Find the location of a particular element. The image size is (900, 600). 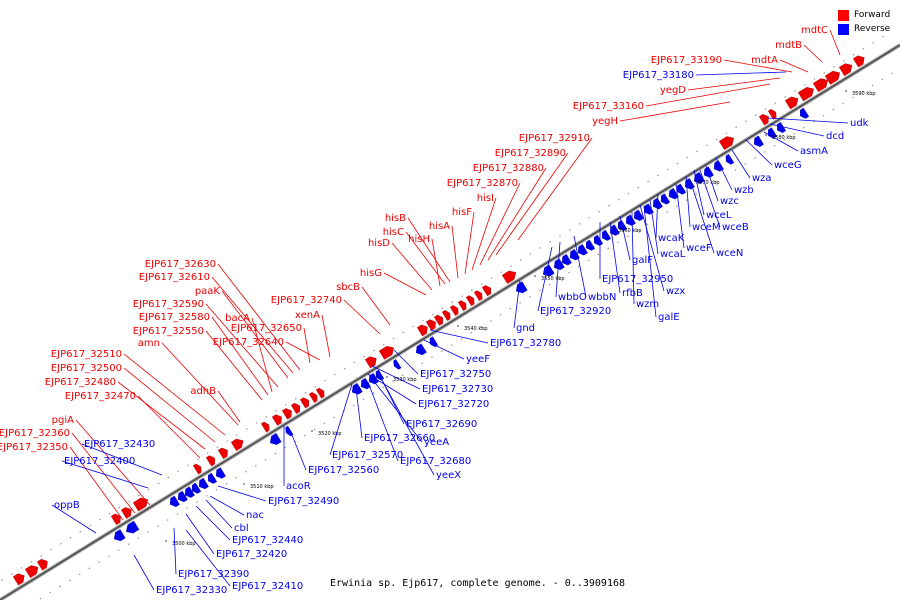

tick-label: 3550 kbp is located at coordinates (553, 279).